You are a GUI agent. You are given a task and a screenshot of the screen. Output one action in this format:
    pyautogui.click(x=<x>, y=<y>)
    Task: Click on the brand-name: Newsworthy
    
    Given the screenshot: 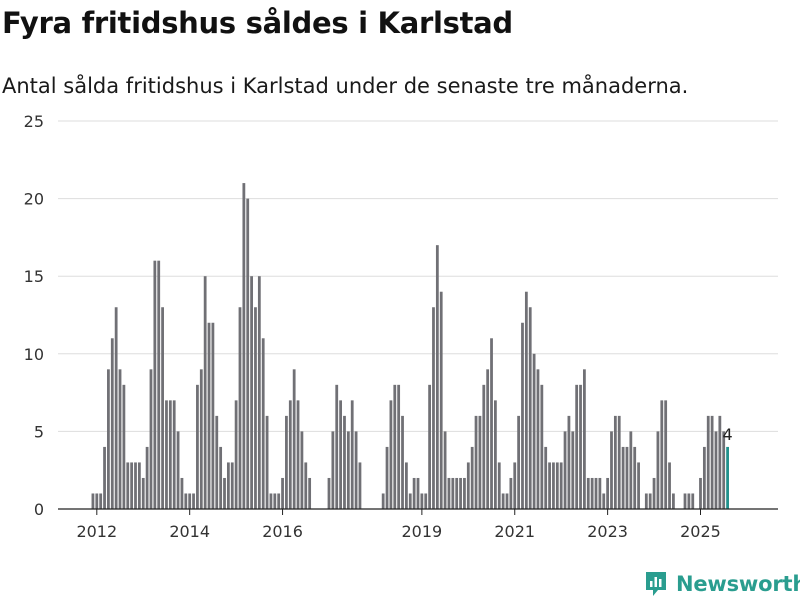 What is the action you would take?
    pyautogui.click(x=738, y=584)
    